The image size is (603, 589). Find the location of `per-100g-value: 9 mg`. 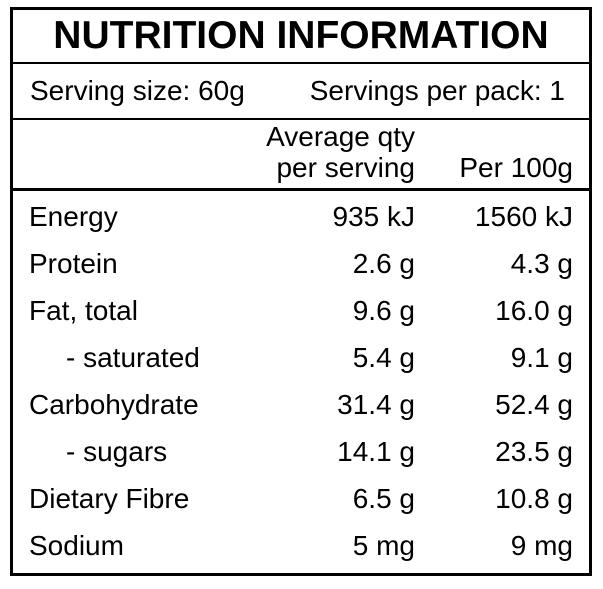

per-100g-value: 9 mg is located at coordinates (541, 545).